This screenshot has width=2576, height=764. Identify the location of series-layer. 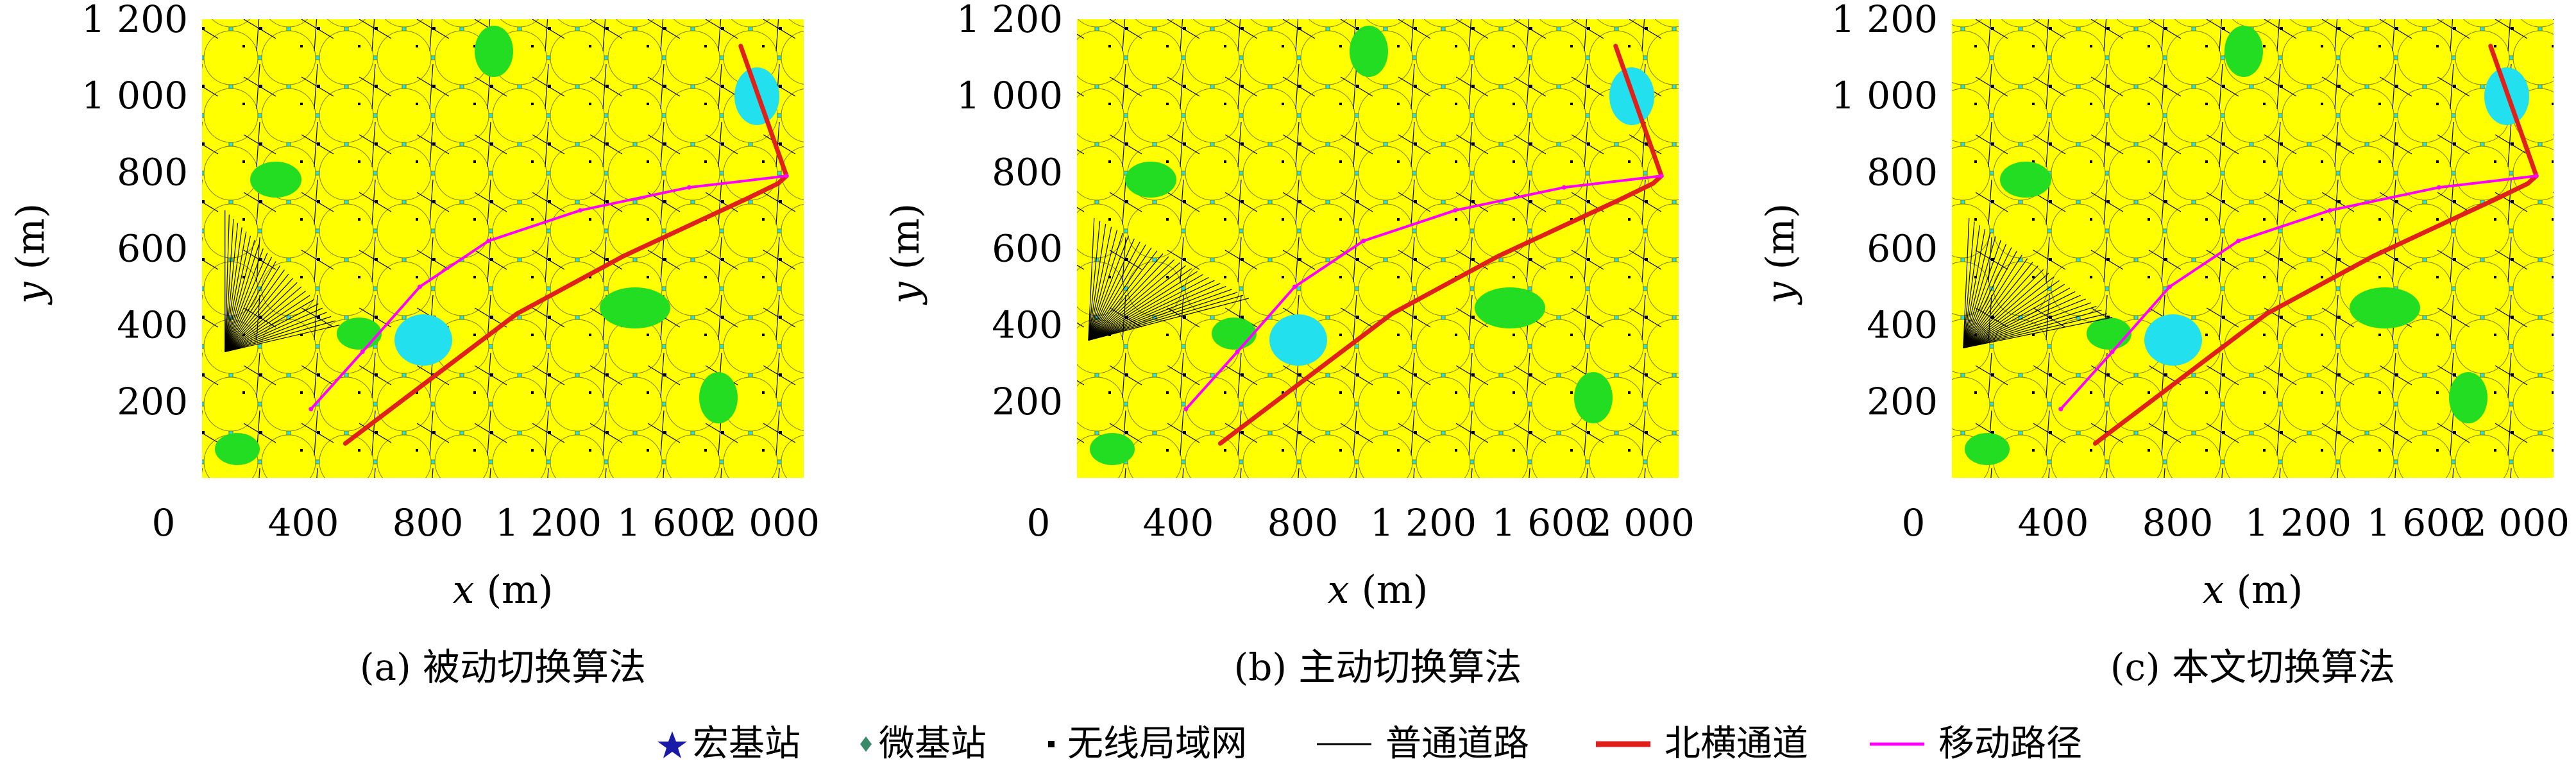
(1423, 245).